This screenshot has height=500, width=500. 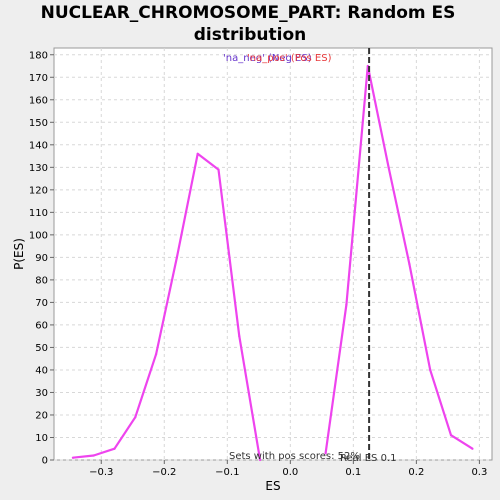 I want to click on x-tick-label: 0.2, so click(x=416, y=472).